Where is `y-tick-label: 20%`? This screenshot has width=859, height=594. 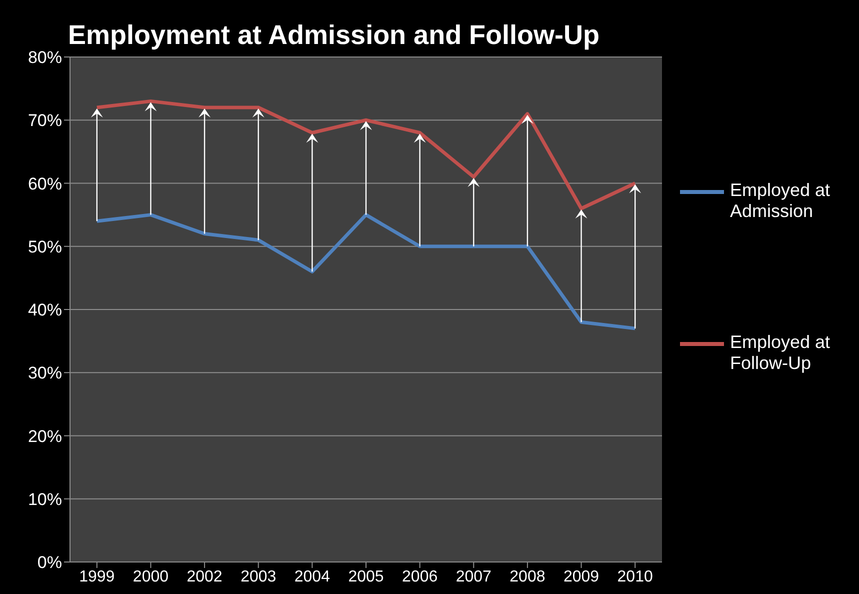
y-tick-label: 20% is located at coordinates (45, 436).